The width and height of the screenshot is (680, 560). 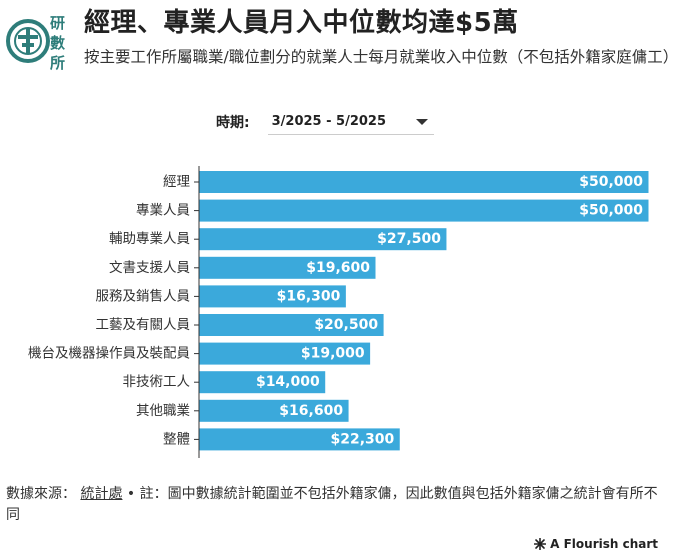 I want to click on period-filter: 時期: 3/2025 - 5/2025, so click(x=325, y=122).